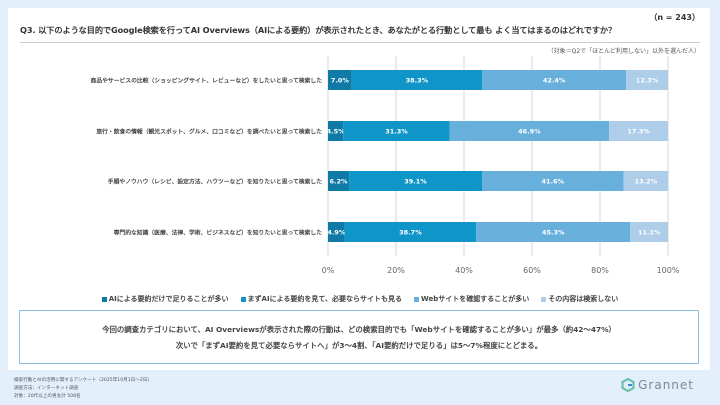  Describe the element at coordinates (396, 270) in the screenshot. I see `x-tick-label: 20%` at that location.